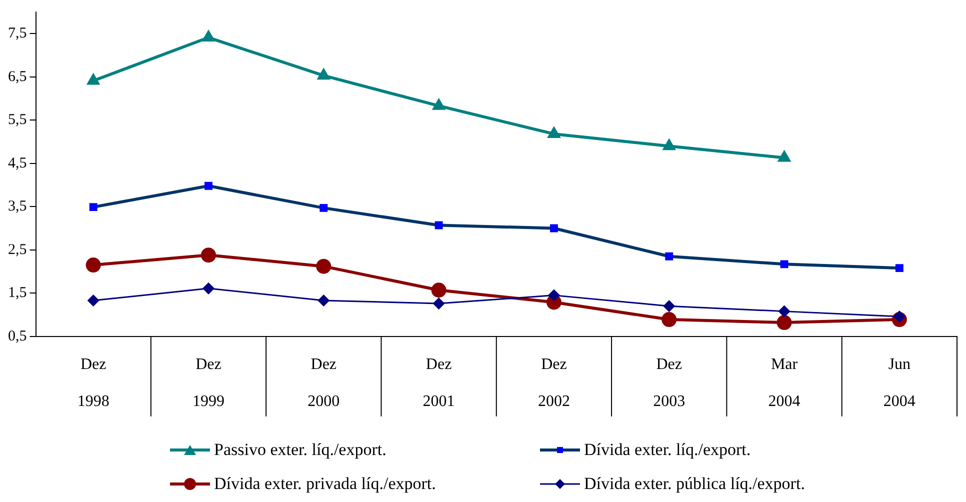  I want to click on category-label: Dez 2001, so click(438, 383).